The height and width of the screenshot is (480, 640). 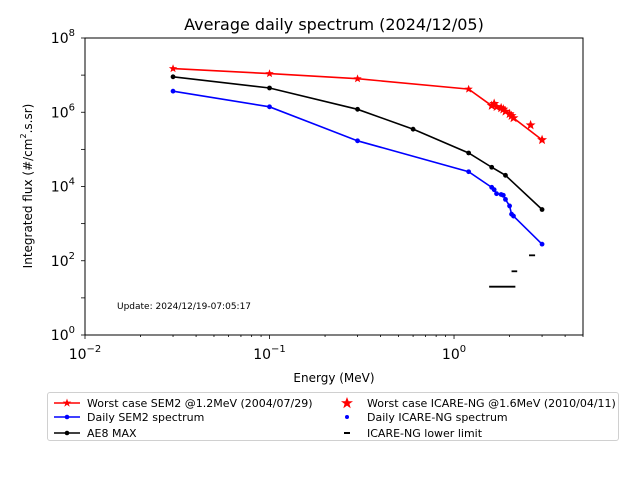 What do you see at coordinates (63, 260) in the screenshot?
I see `y-tick-label: 10²` at bounding box center [63, 260].